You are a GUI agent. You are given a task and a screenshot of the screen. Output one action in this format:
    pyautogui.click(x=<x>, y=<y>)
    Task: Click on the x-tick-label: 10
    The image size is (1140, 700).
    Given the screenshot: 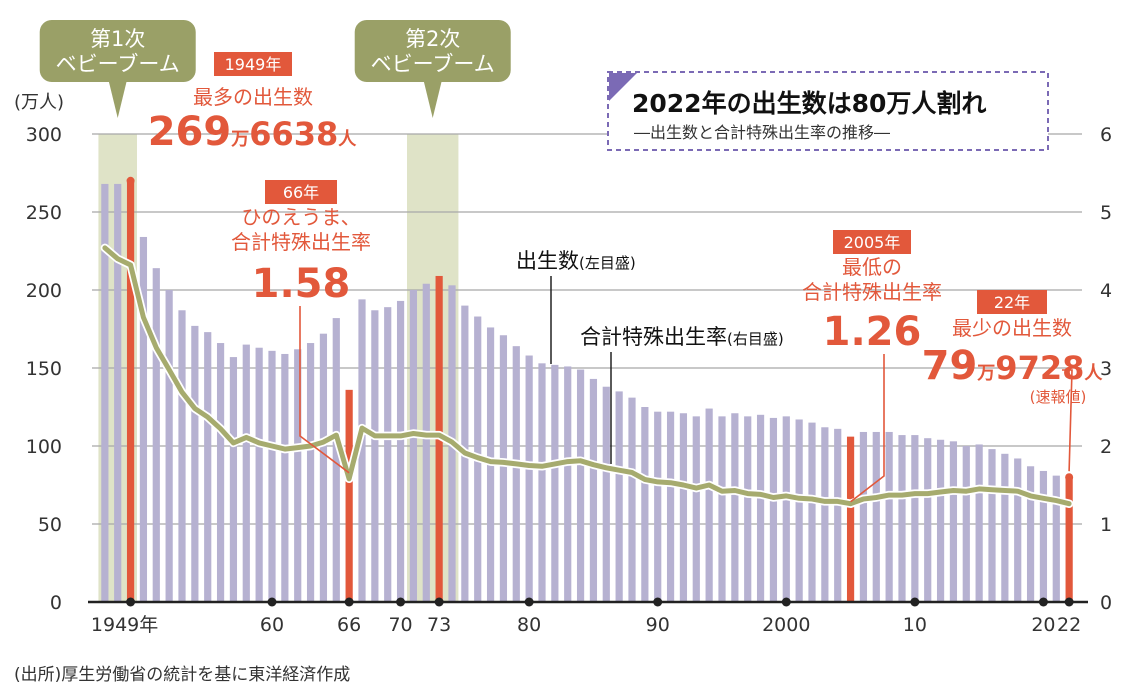 What is the action you would take?
    pyautogui.click(x=915, y=625)
    